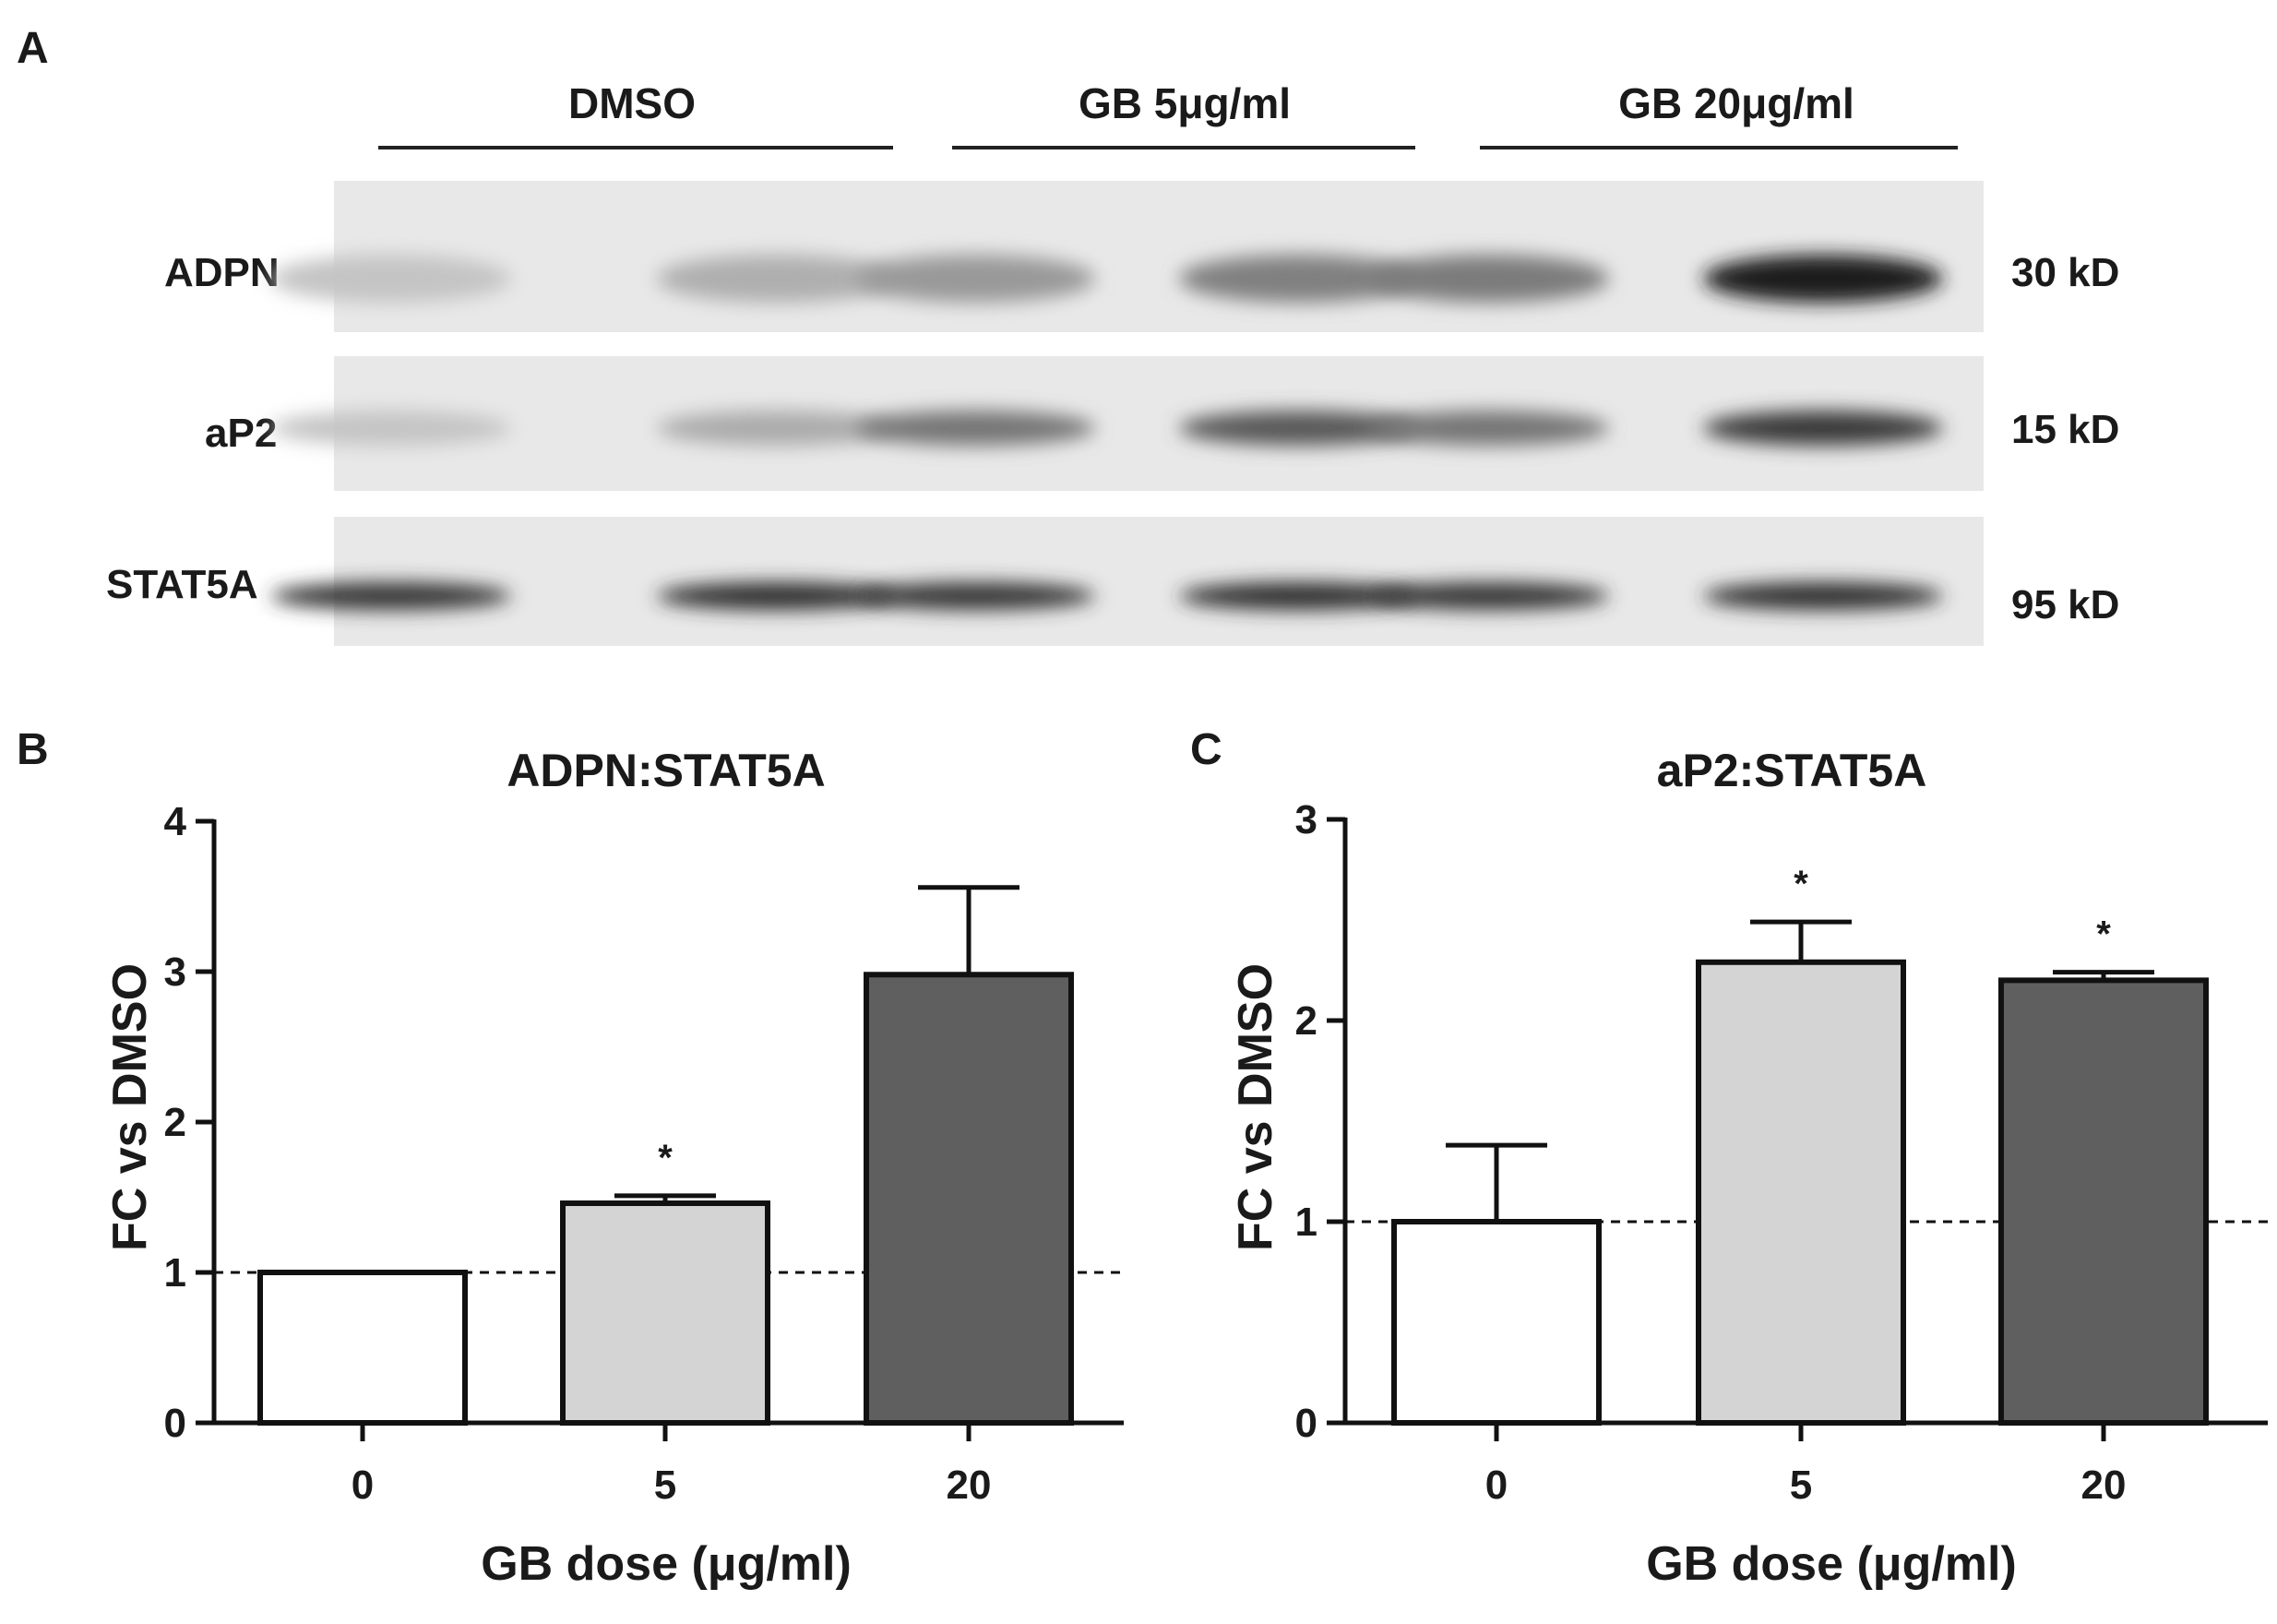 The width and height of the screenshot is (2277, 1624). Describe the element at coordinates (241, 433) in the screenshot. I see `row-label-ap2: aP2` at that location.